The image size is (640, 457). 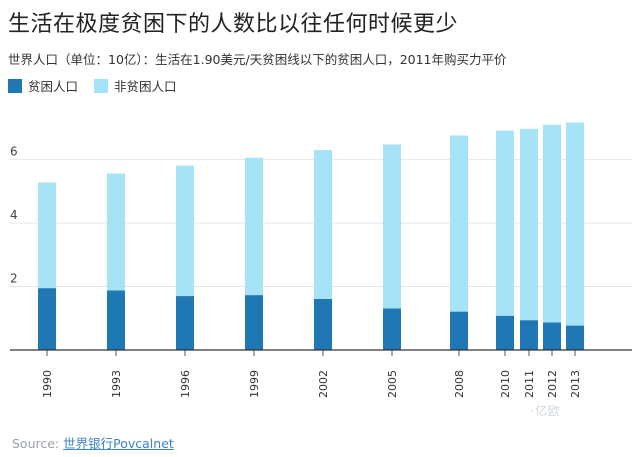 What do you see at coordinates (505, 384) in the screenshot?
I see `x-tick-label: 2010` at bounding box center [505, 384].